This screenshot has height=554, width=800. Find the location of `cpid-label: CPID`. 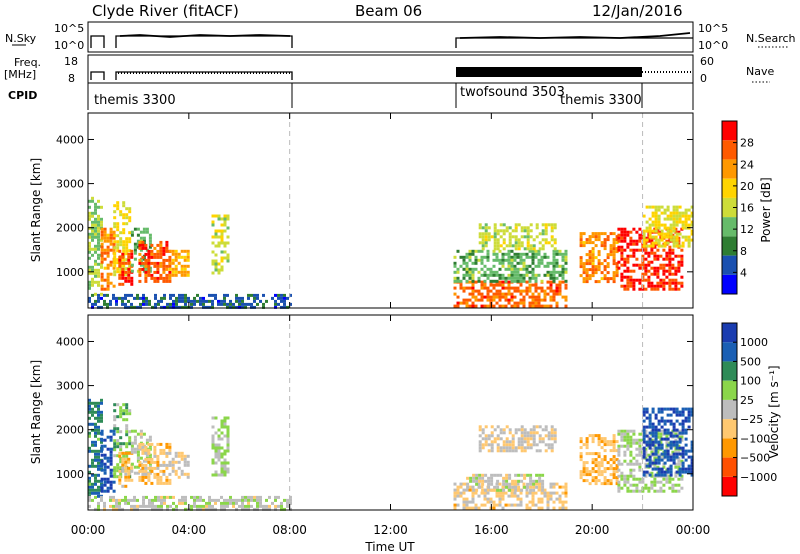

cpid-label: CPID is located at coordinates (22, 95).